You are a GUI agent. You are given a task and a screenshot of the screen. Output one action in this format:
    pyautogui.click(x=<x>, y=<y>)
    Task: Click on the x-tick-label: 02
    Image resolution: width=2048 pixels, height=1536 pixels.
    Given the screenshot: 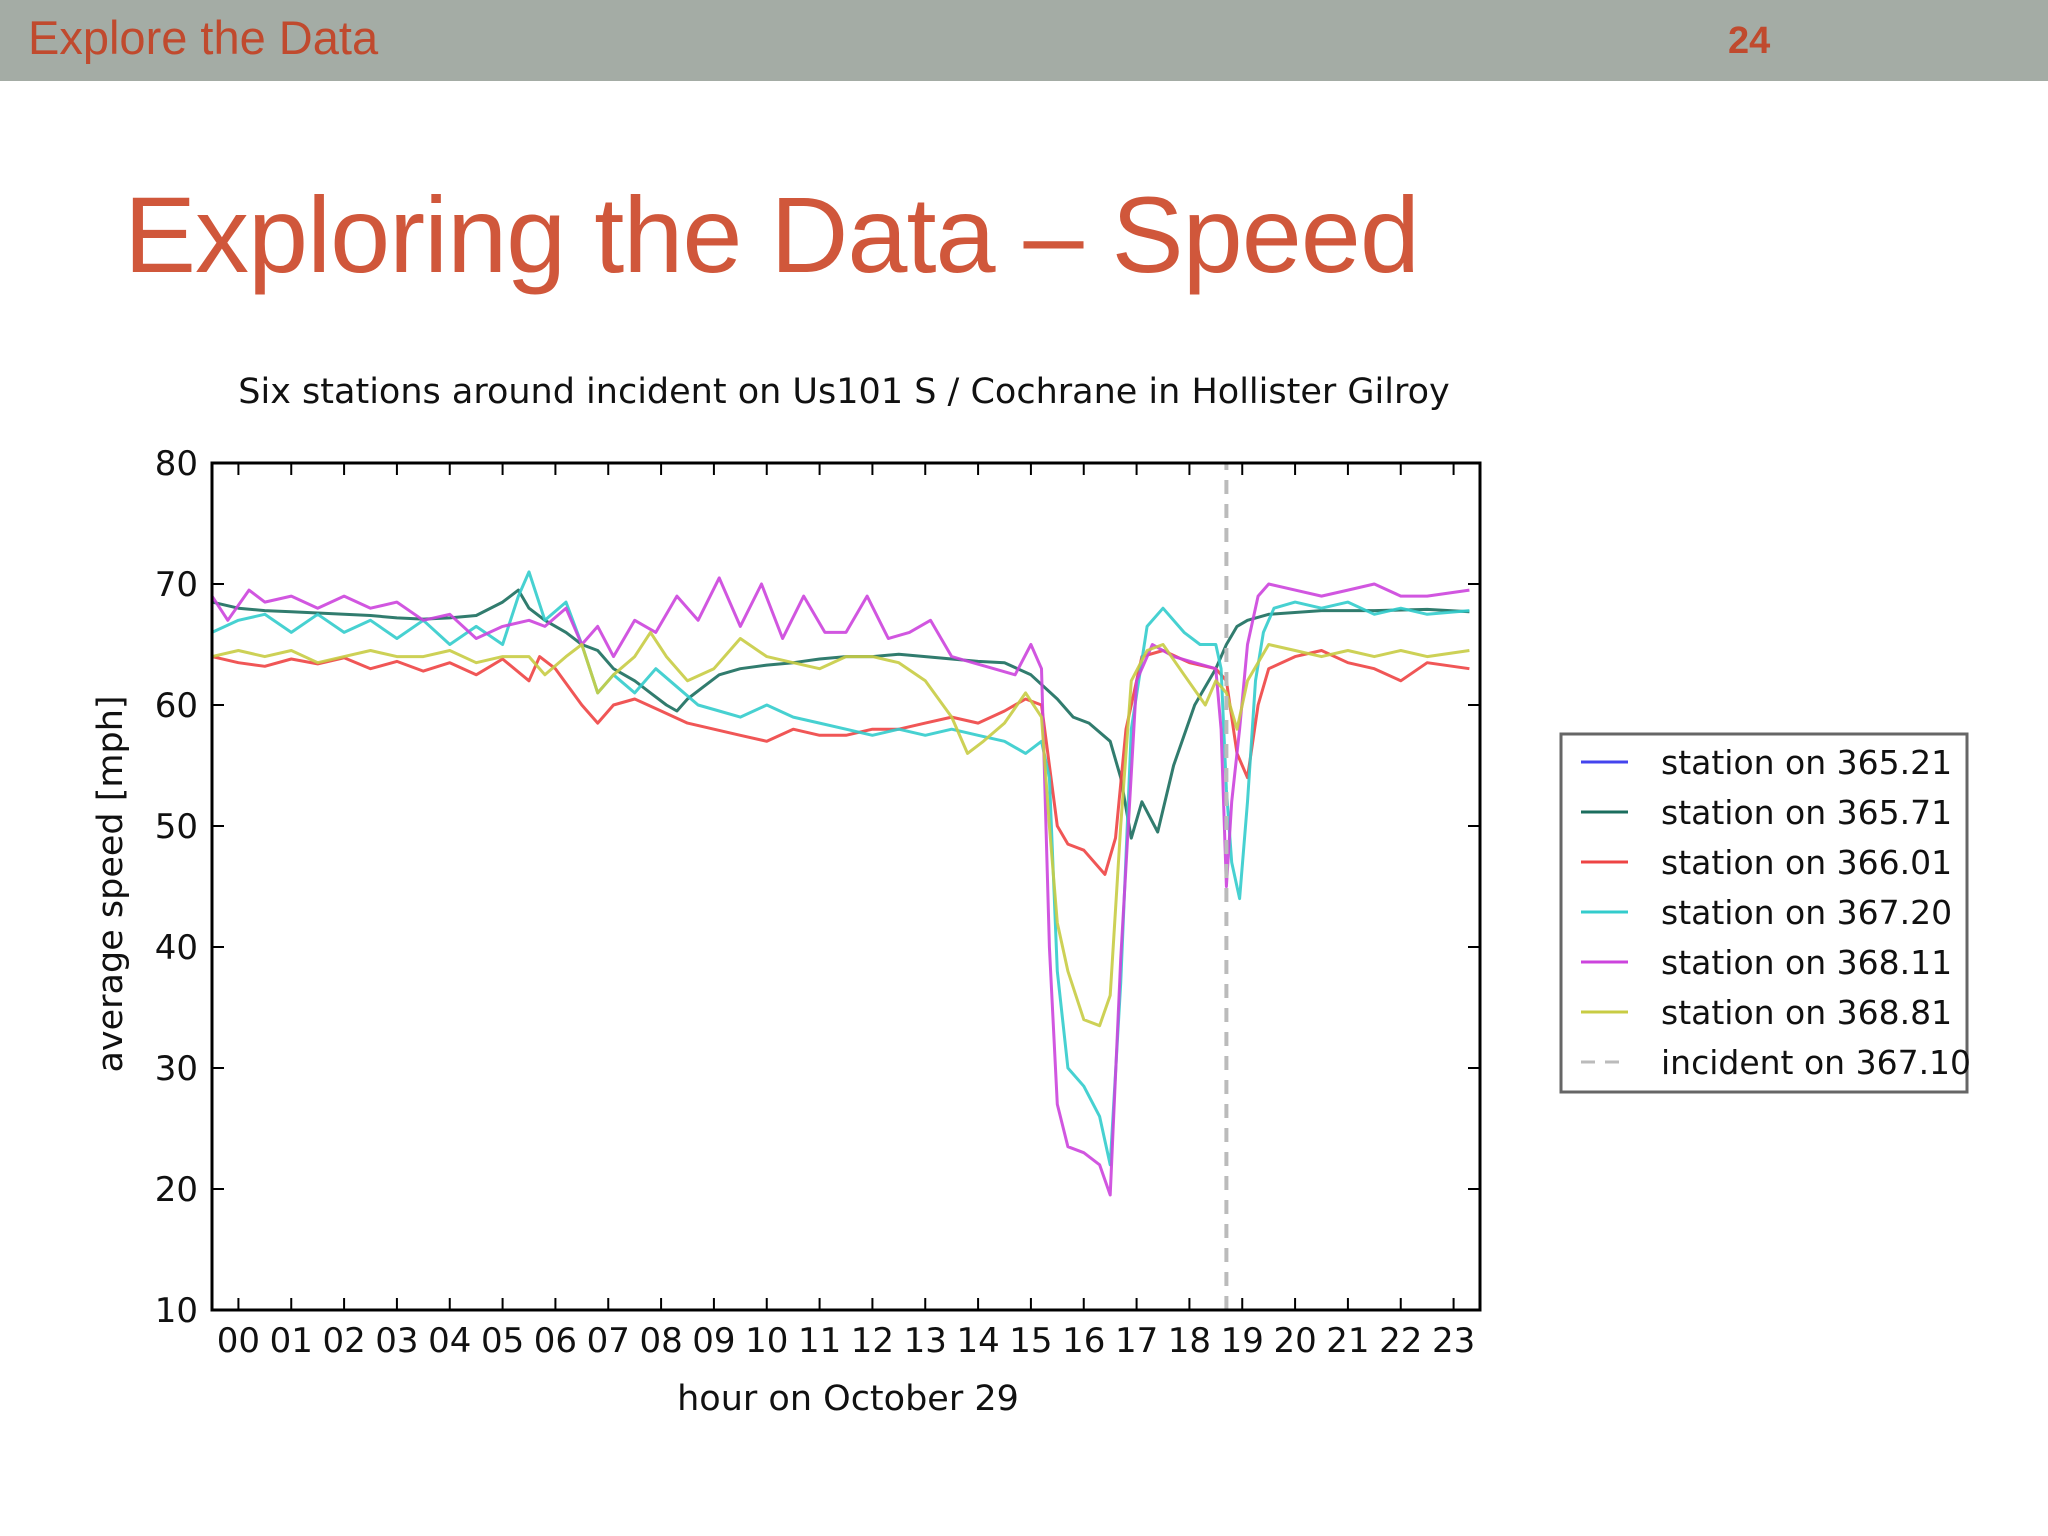 What is the action you would take?
    pyautogui.click(x=343, y=1341)
    